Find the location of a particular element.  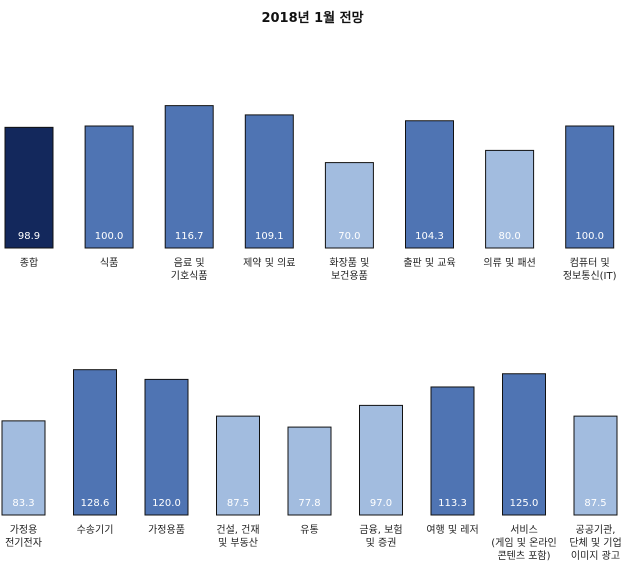

category-label: 여행 및 레저 is located at coordinates (452, 530).